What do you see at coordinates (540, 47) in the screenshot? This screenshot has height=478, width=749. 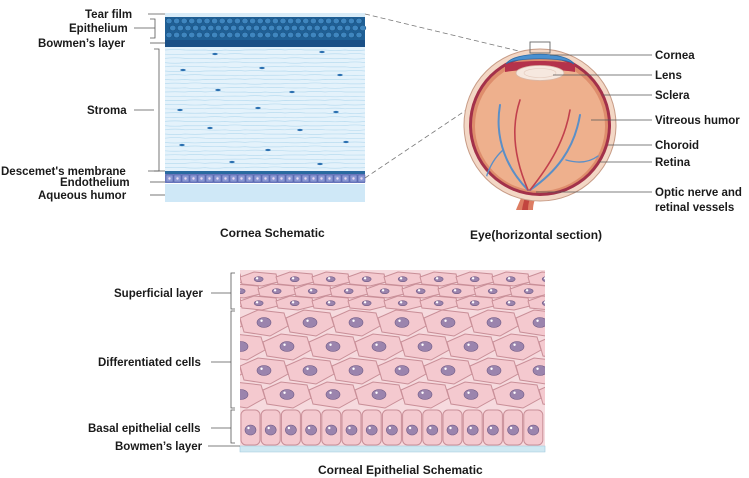 I see `cornea-zoom-box` at bounding box center [540, 47].